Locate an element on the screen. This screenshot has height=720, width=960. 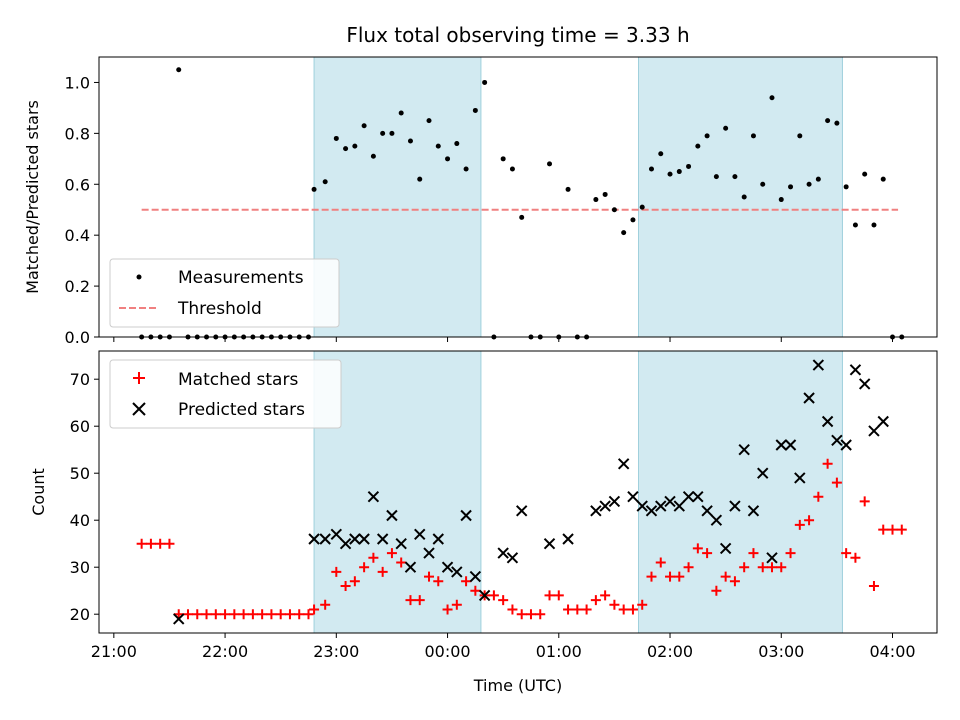
x-tick-label-2: 23:00 is located at coordinates (336, 651).